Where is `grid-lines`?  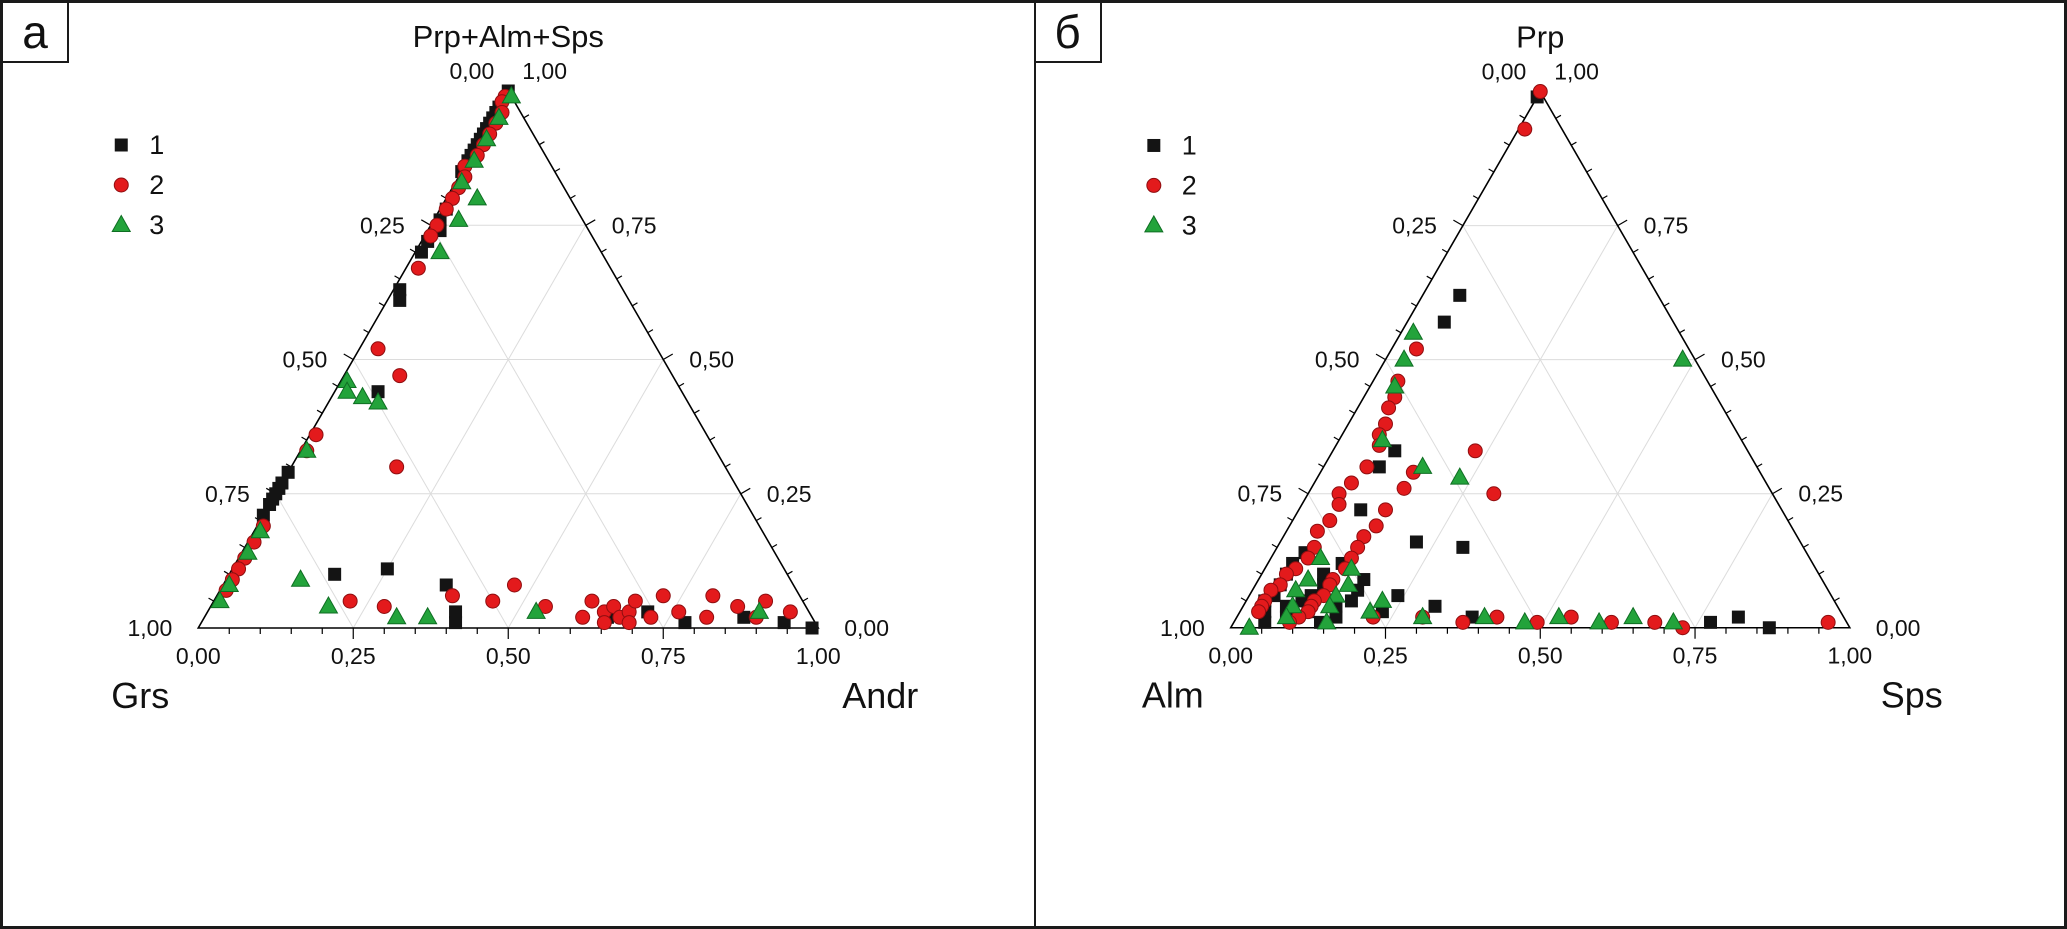 grid-lines is located at coordinates (1540, 427).